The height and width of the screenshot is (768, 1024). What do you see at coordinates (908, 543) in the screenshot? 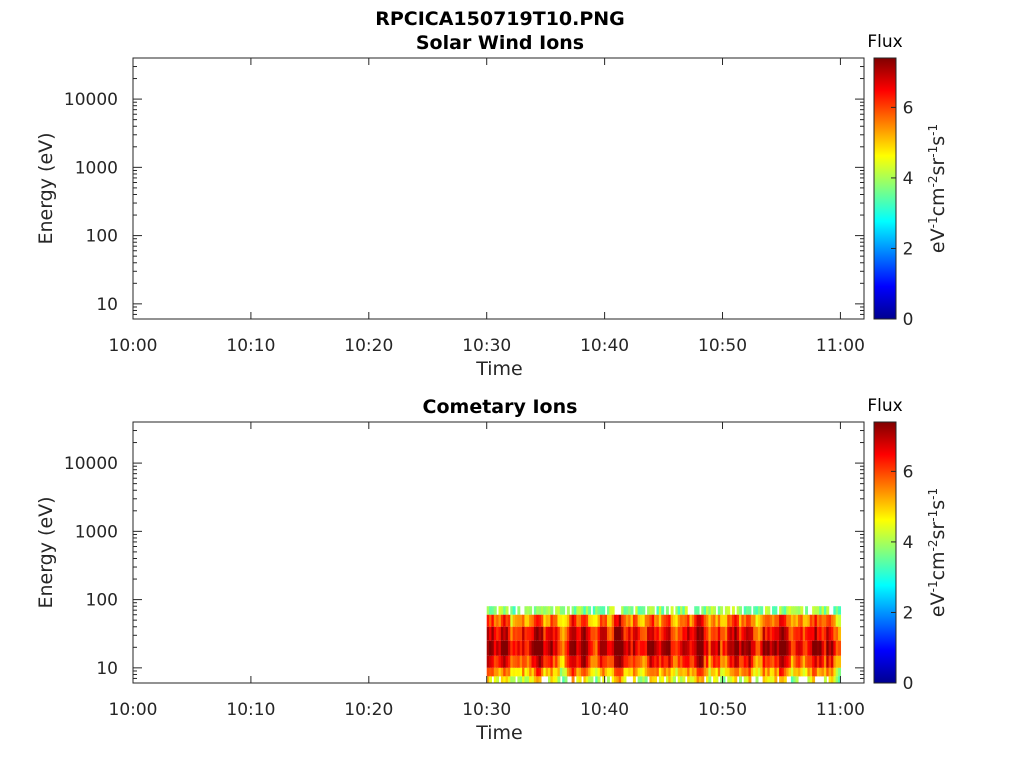
I see `colorbar-tick-label: 4` at bounding box center [908, 543].